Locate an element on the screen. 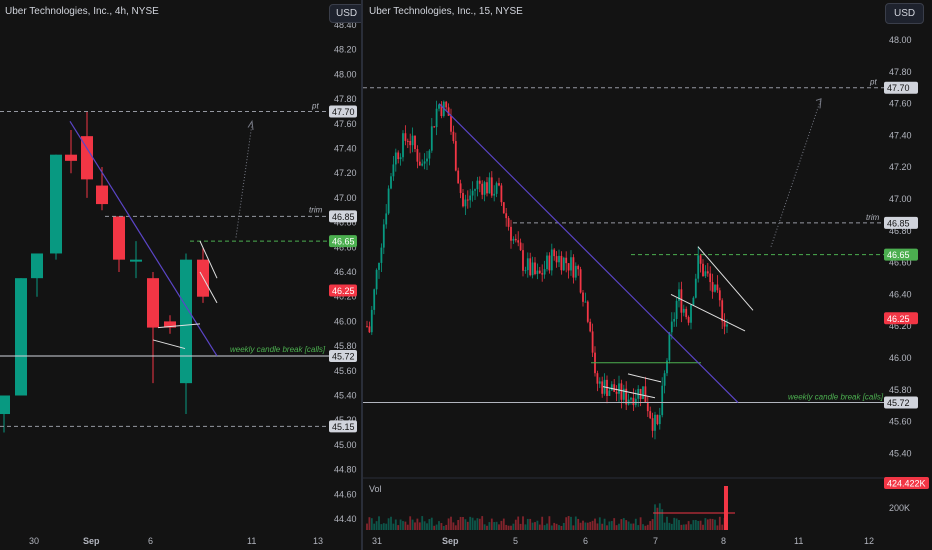 The image size is (932, 550). left-time-axis is located at coordinates (180, 540).